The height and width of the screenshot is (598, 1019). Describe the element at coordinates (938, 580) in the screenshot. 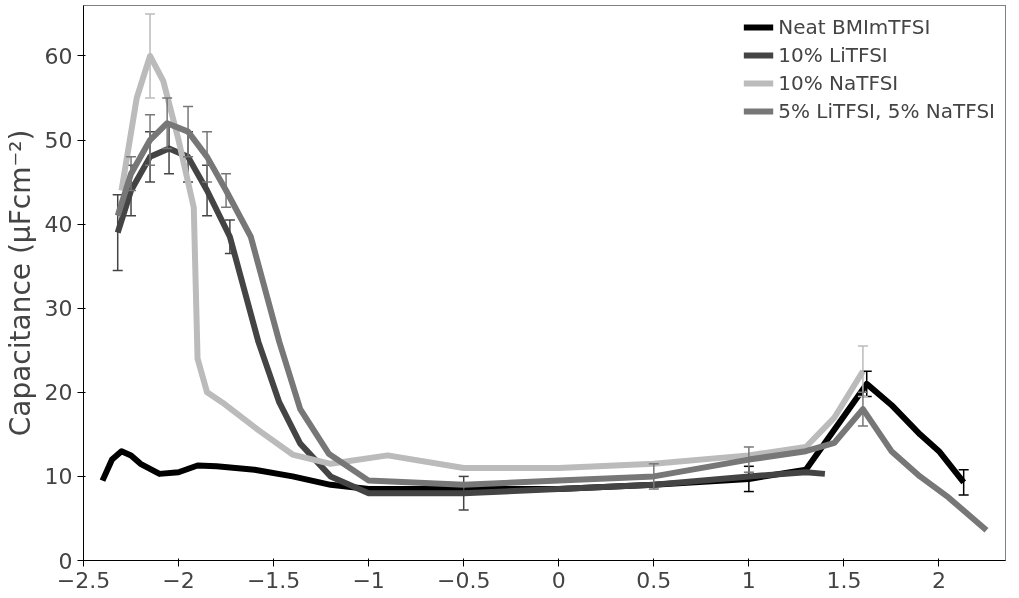

I see `x-tick-label: 2` at that location.